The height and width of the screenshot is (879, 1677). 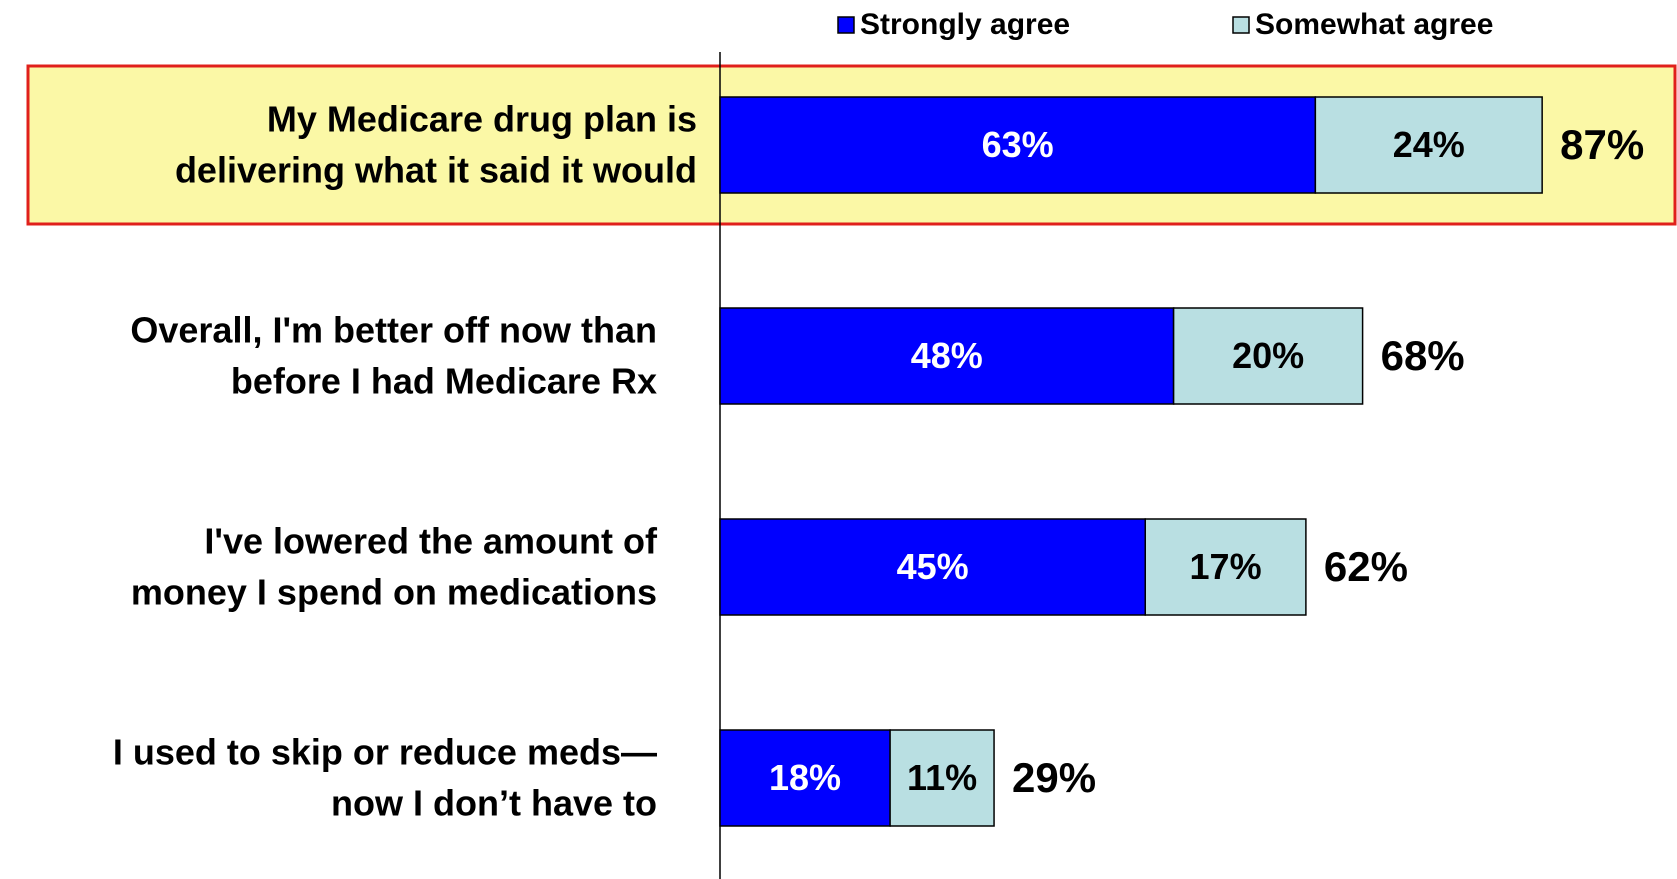 I want to click on legend: Strongly agree Somewhat agree, so click(x=1165, y=24).